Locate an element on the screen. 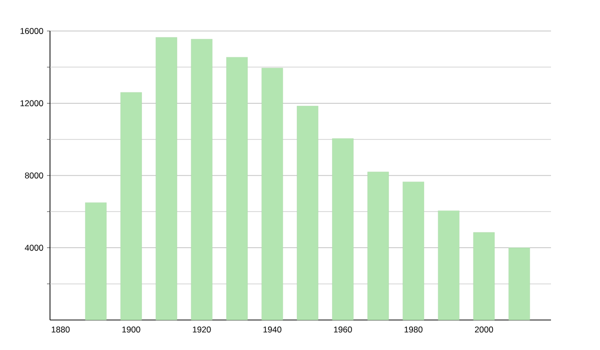  x-tick-label: 1900 is located at coordinates (131, 329).